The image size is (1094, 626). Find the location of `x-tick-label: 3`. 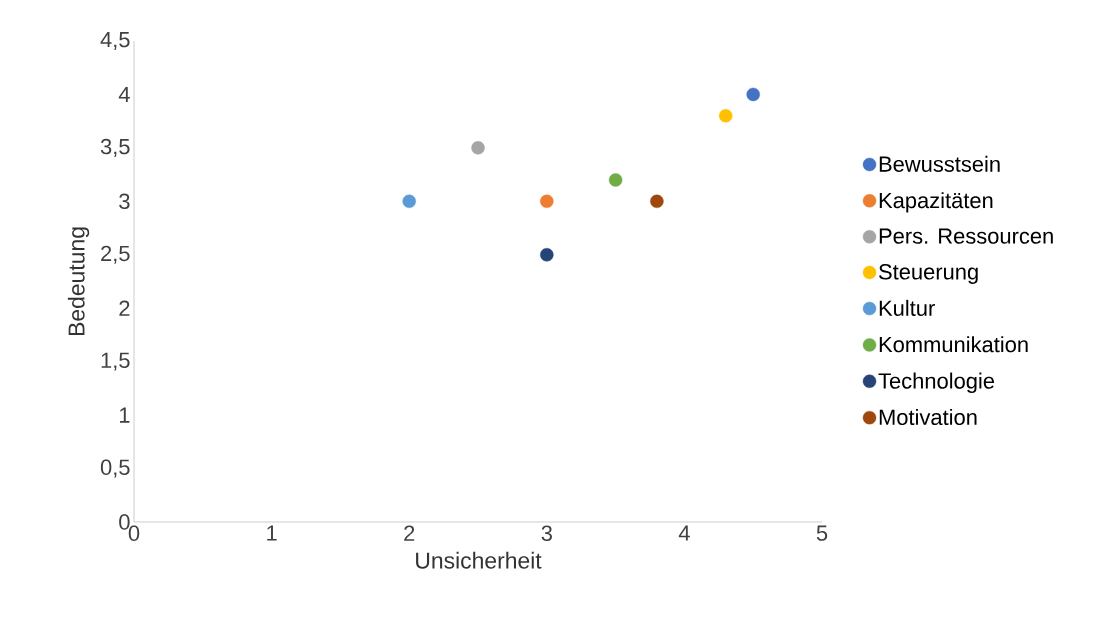

x-tick-label: 3 is located at coordinates (546, 533).